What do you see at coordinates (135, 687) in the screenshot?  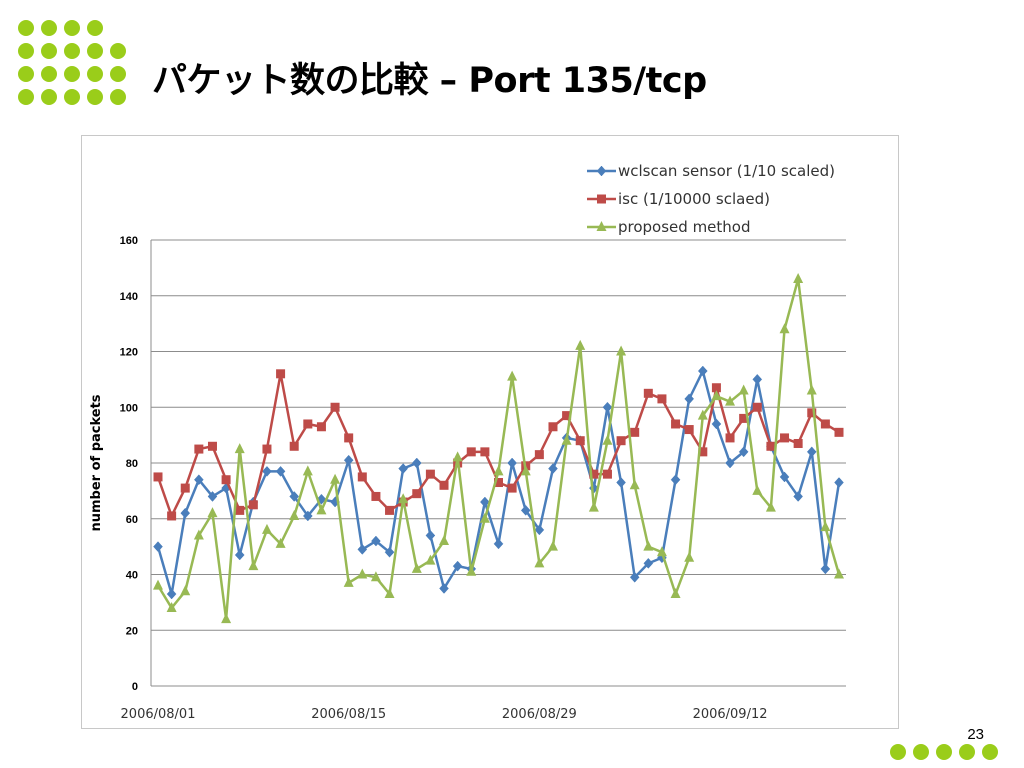 I see `y-tick-label: 0` at bounding box center [135, 687].